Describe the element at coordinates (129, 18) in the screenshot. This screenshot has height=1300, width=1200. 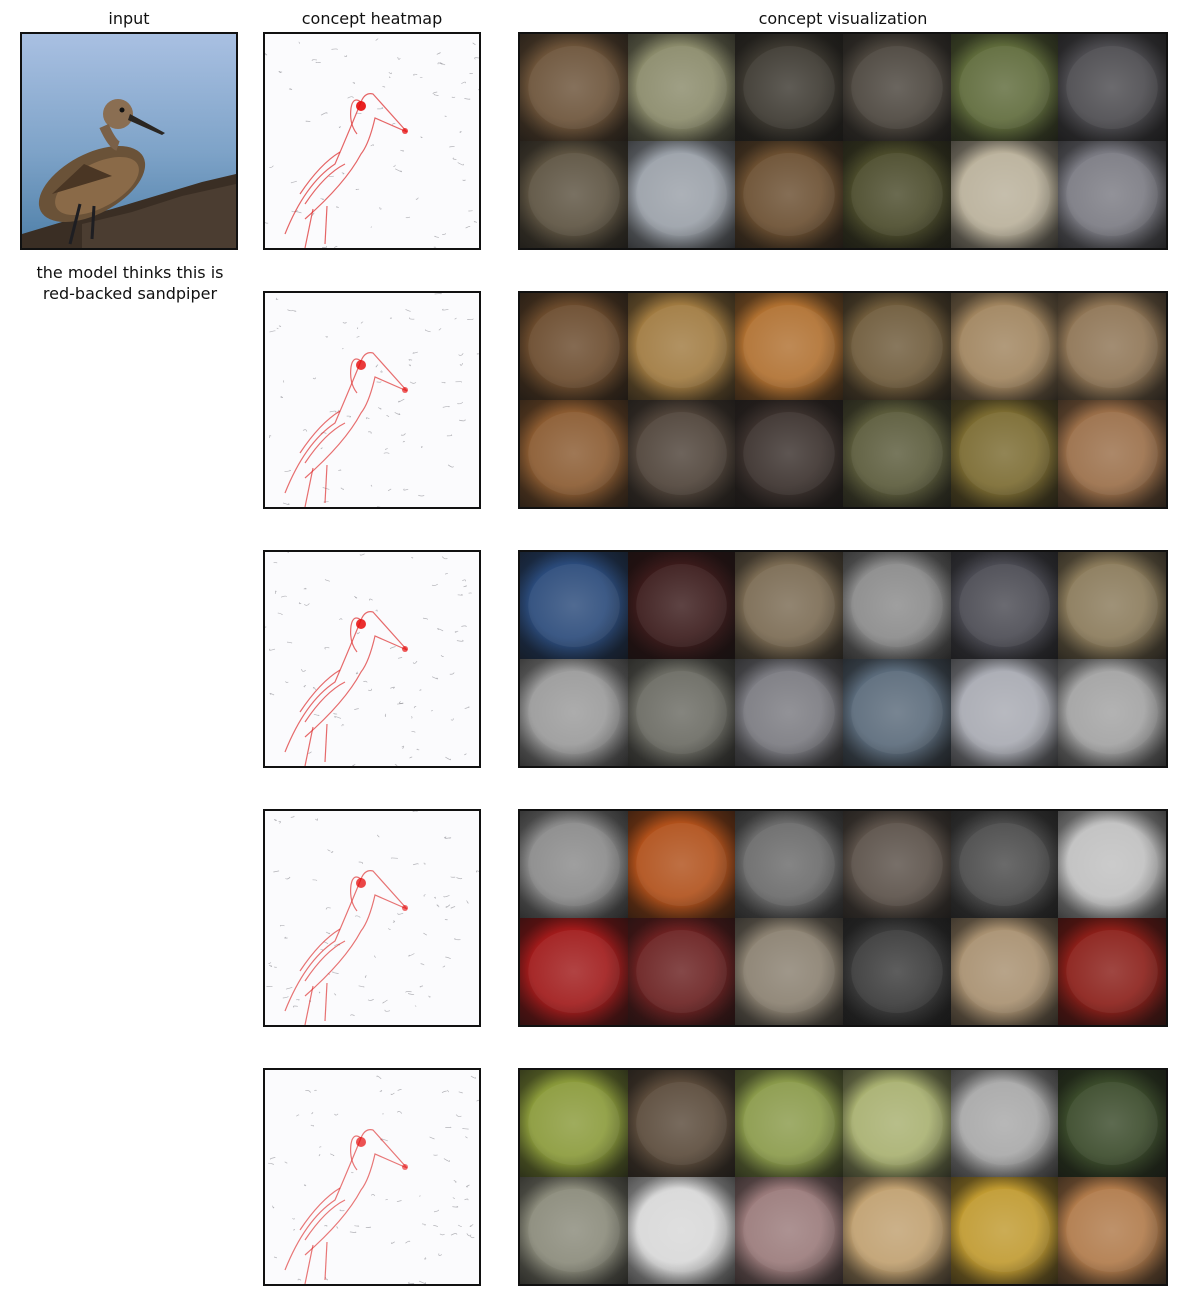
I see `input-header: input` at that location.